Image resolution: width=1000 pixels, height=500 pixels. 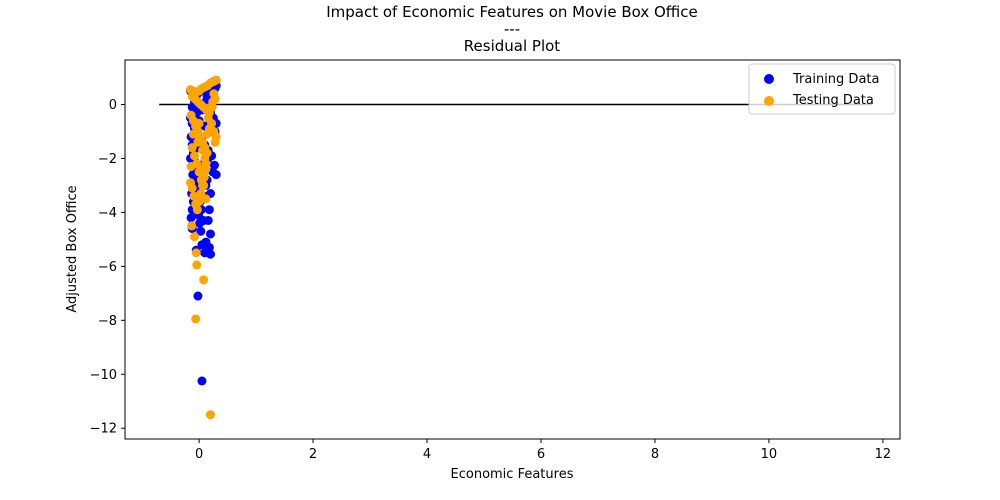 What do you see at coordinates (103, 375) in the screenshot?
I see `y-tick-label: −10` at bounding box center [103, 375].